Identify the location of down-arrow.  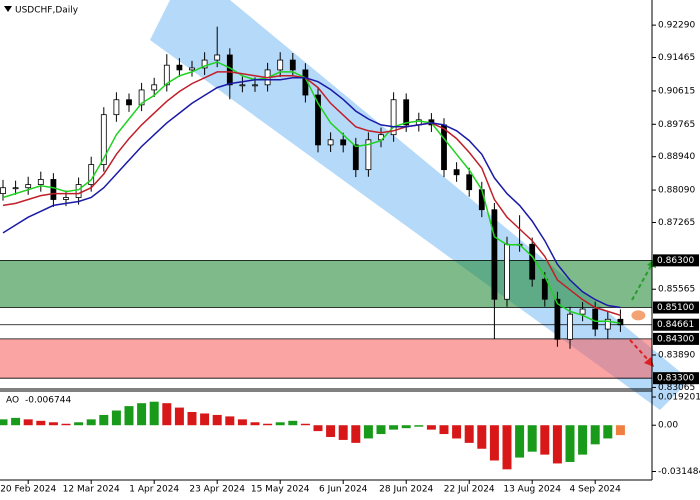
(640, 351).